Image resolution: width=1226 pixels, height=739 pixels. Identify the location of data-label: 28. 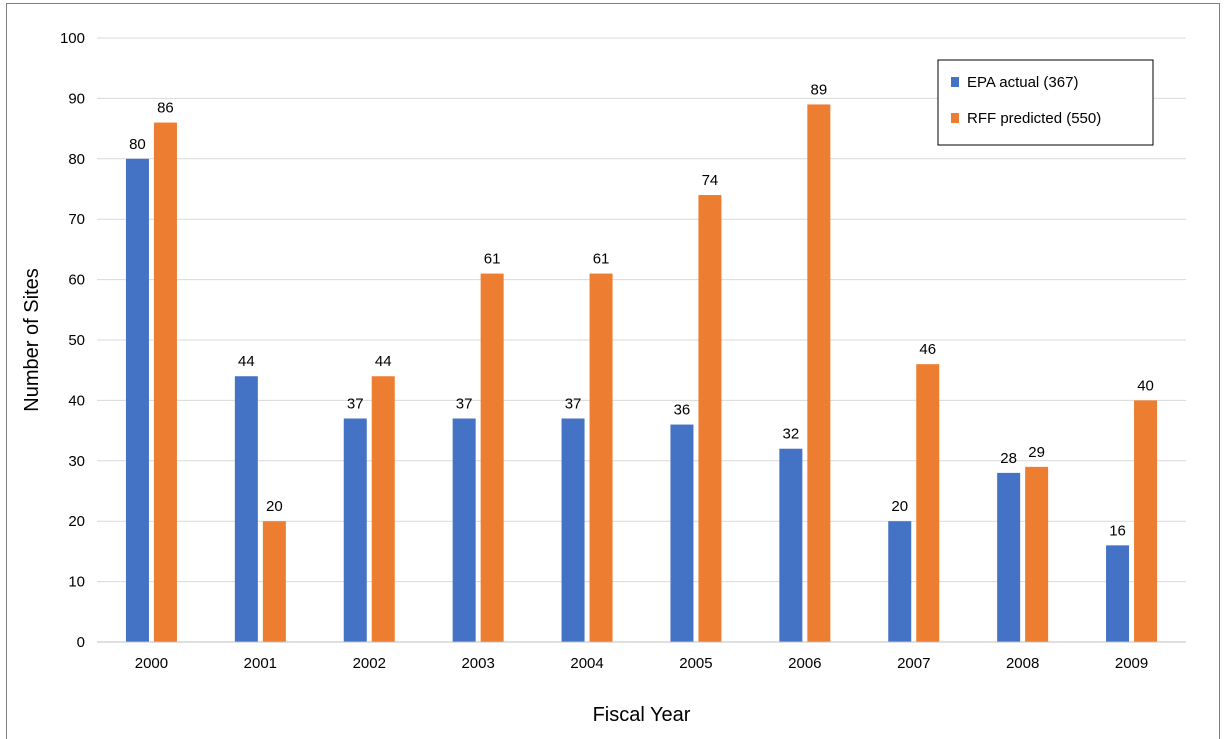
(1008, 458).